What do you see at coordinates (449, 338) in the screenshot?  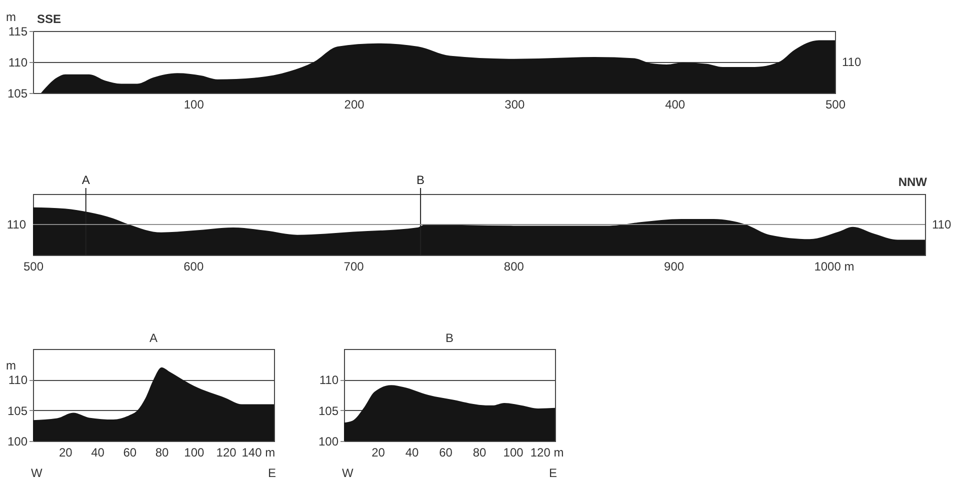 I see `chart-title: B` at bounding box center [449, 338].